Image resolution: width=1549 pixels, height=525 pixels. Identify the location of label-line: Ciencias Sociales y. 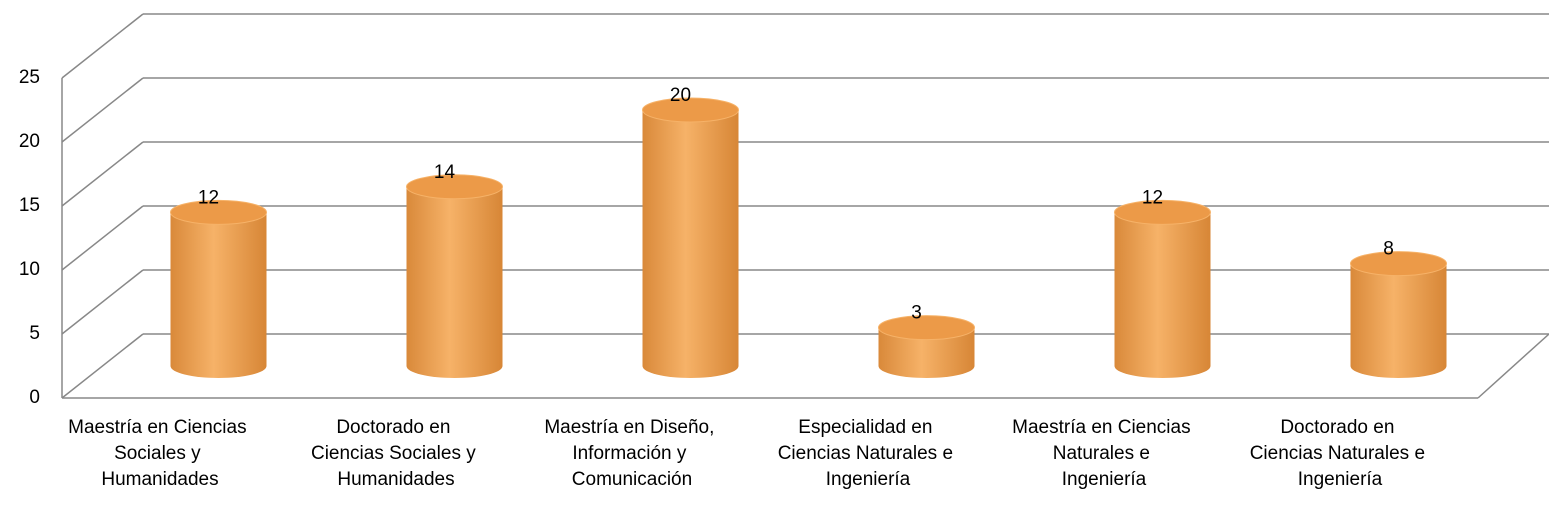
(396, 453).